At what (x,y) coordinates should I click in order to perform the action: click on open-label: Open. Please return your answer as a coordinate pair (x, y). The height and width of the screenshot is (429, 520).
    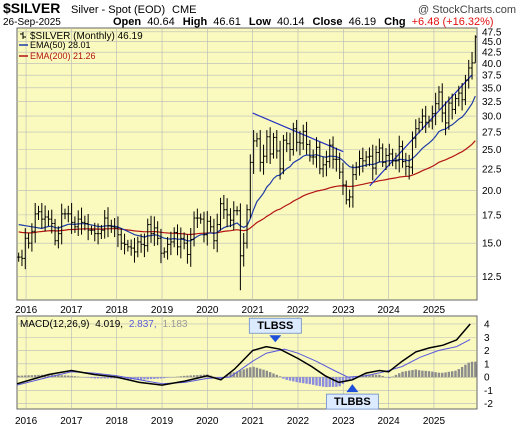
    Looking at the image, I should click on (127, 22).